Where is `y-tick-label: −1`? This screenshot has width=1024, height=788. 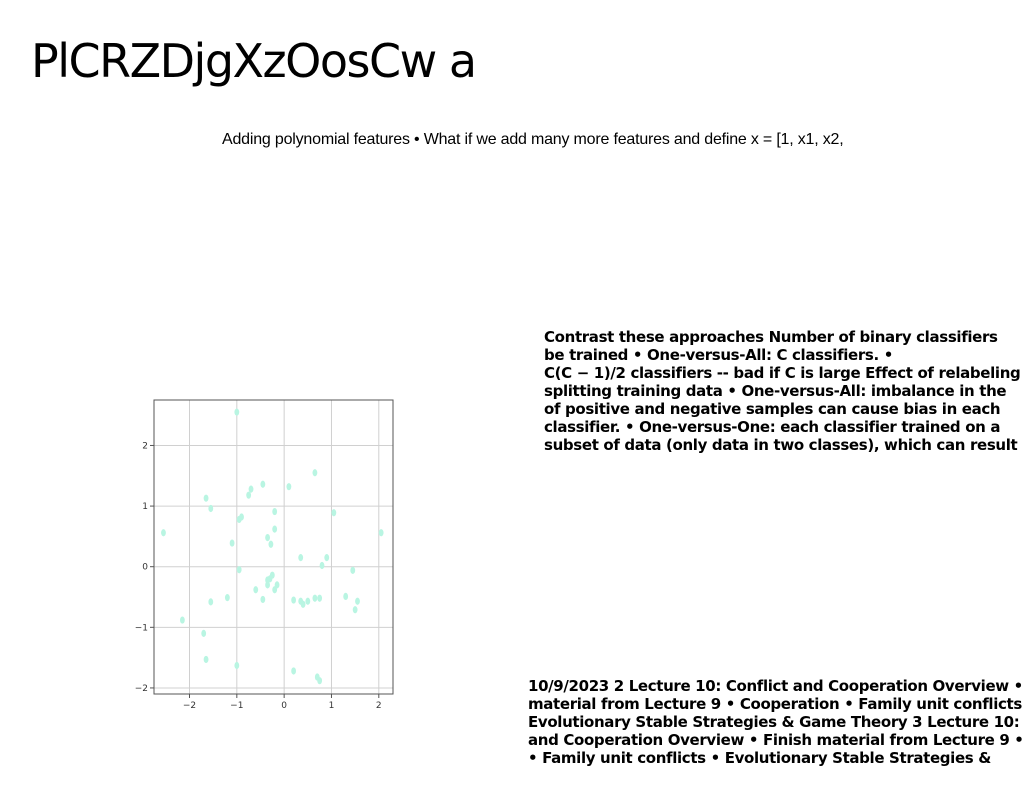
y-tick-label: −1 is located at coordinates (141, 628).